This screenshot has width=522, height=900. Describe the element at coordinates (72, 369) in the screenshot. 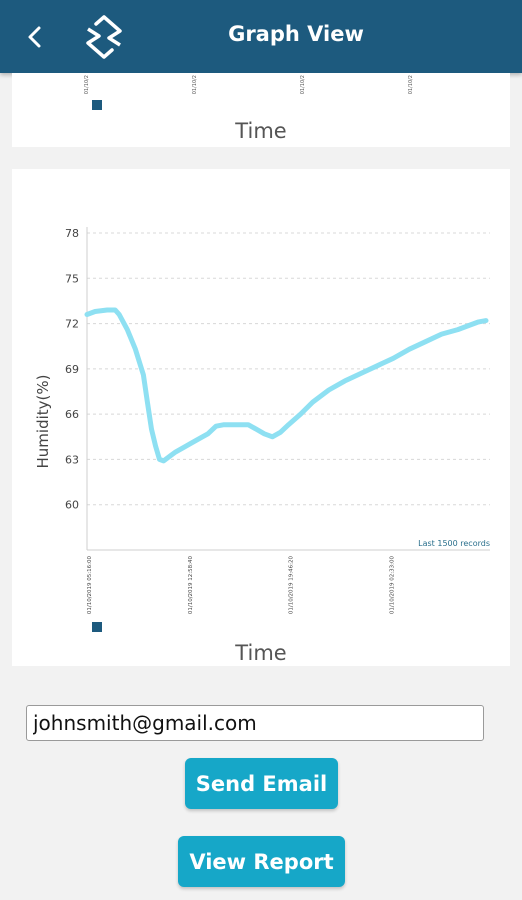

I see `y-tick-label: 69` at that location.